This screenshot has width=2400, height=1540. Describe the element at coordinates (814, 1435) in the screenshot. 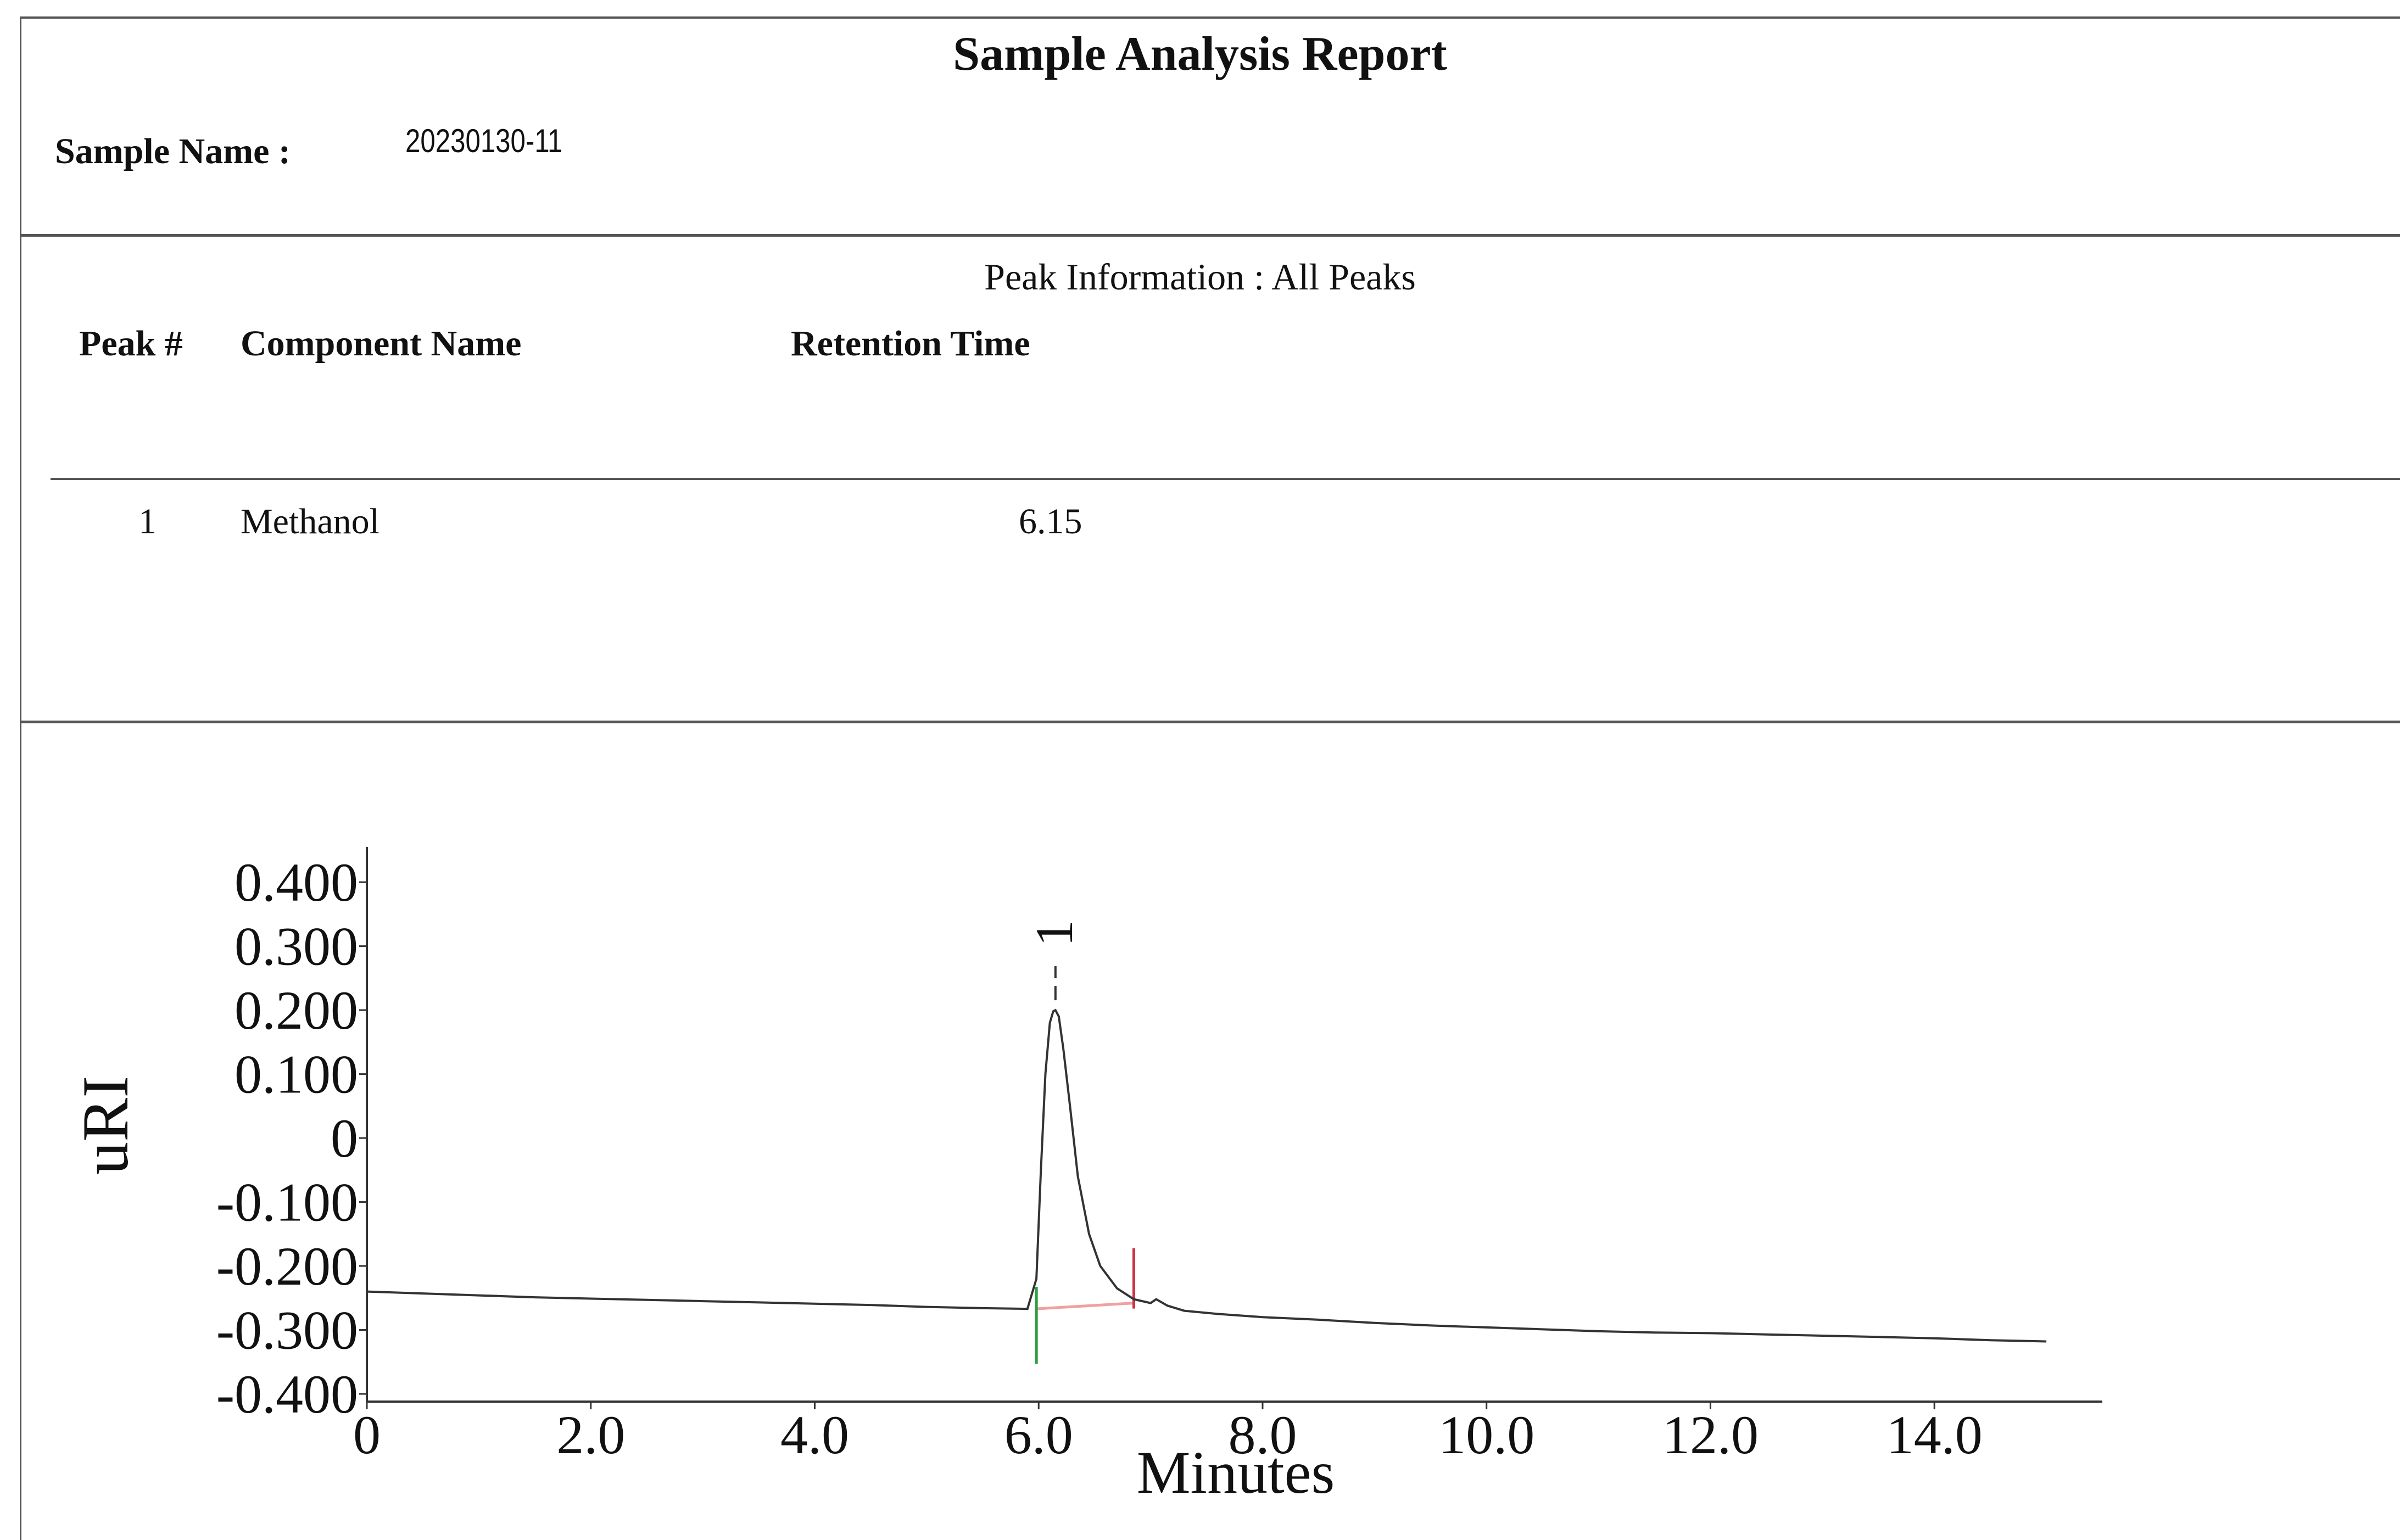

I see `x-tick-label: 4.0` at that location.